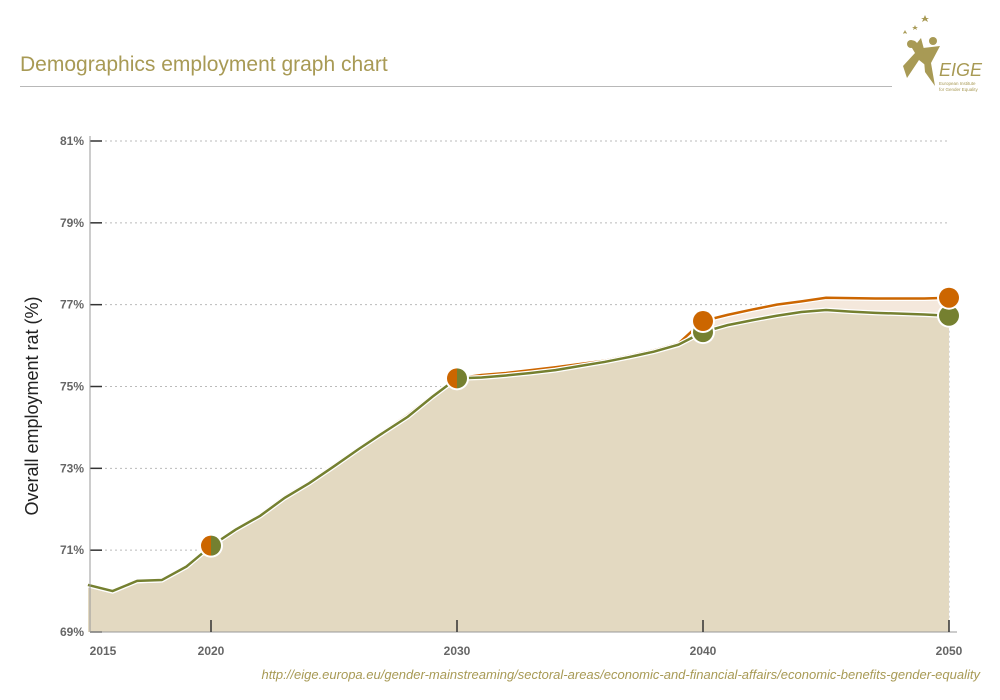 The image size is (1000, 700). What do you see at coordinates (959, 89) in the screenshot?
I see `svg-text: for Gender Equality` at bounding box center [959, 89].